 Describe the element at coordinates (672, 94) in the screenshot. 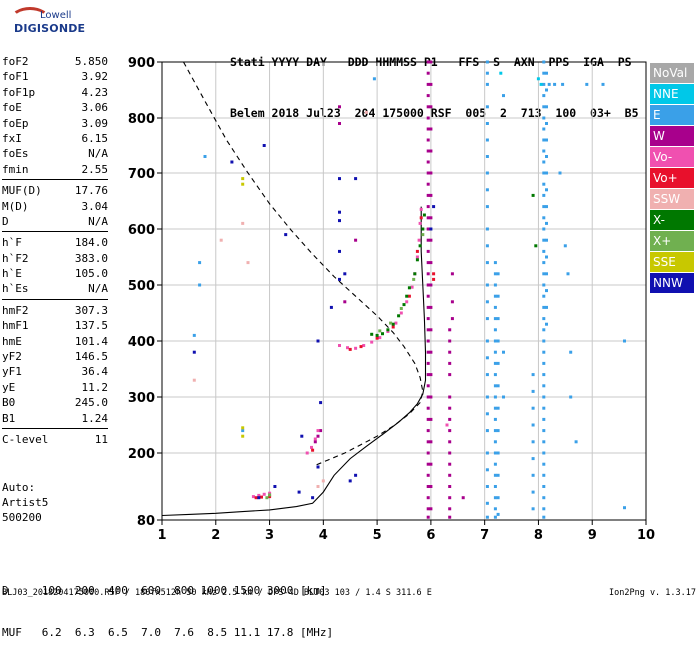

I see `legend-item-nne: NNE` at that location.